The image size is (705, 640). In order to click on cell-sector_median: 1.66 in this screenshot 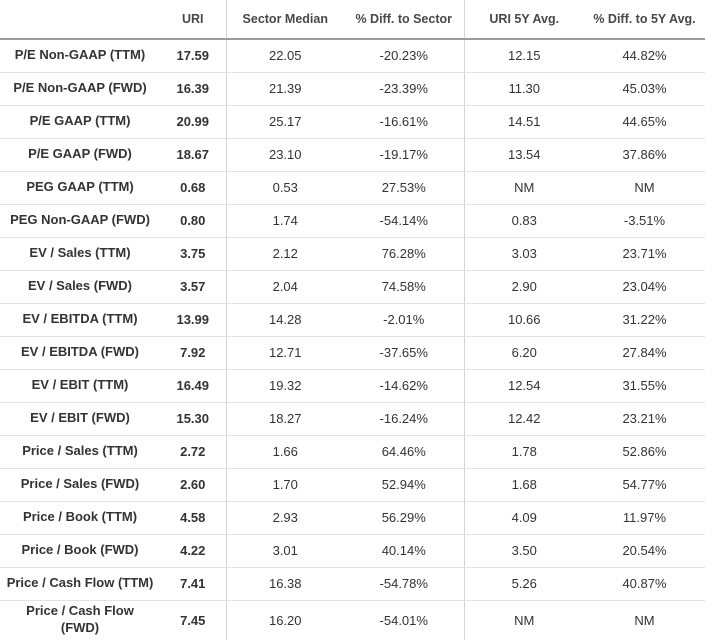, I will do `click(284, 452)`.